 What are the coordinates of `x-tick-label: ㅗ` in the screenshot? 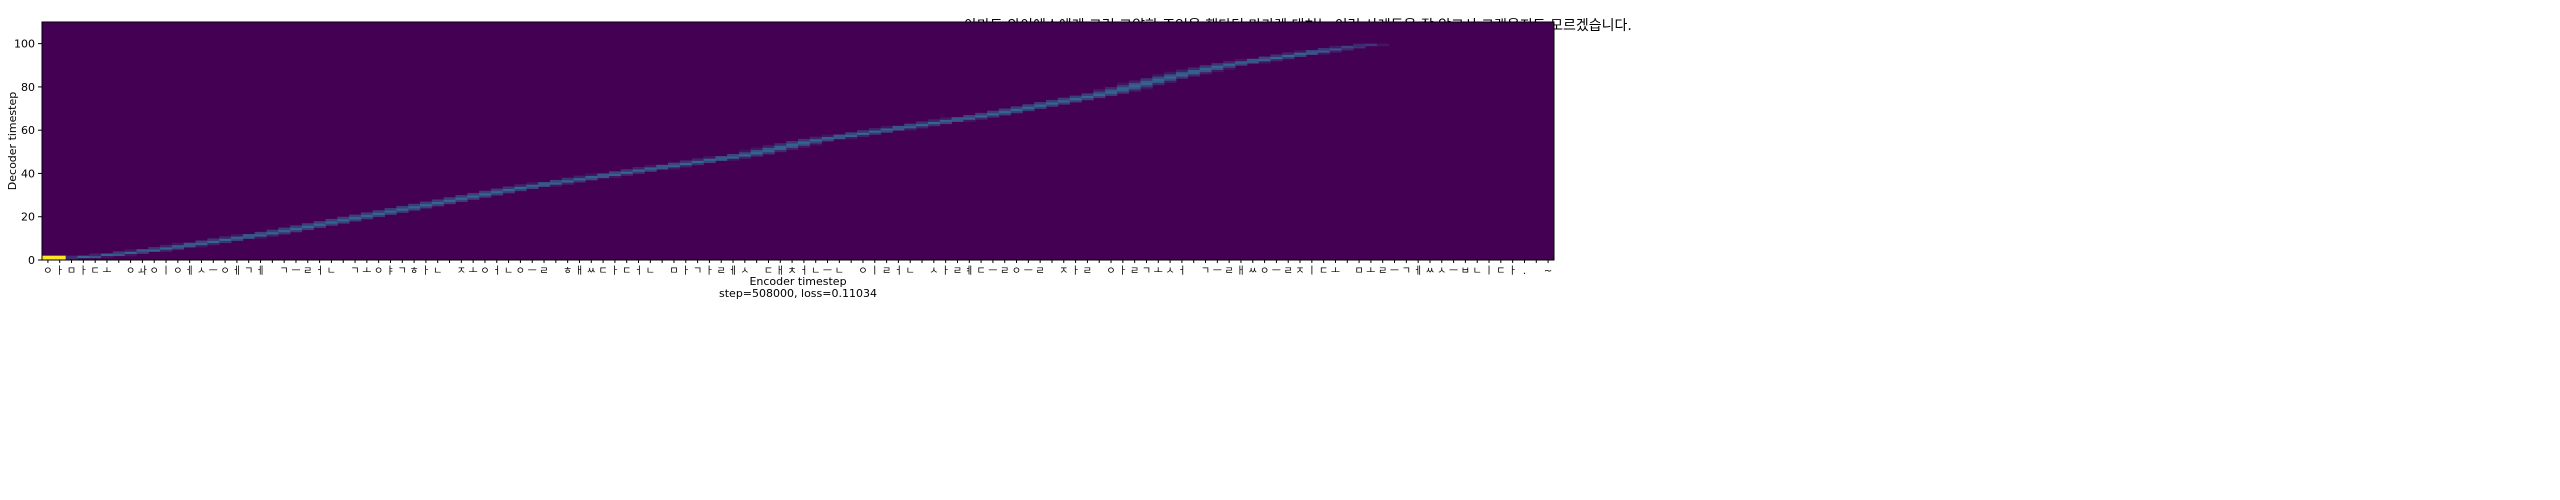 It's located at (106, 271).